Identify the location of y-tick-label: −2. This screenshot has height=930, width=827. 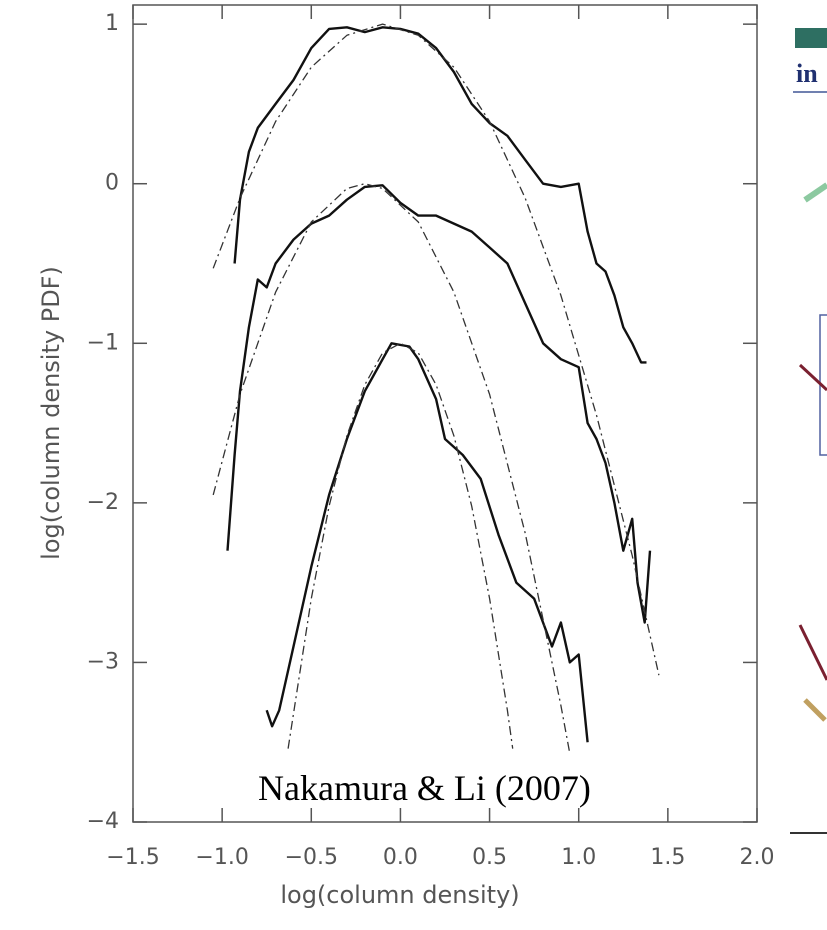
(103, 502).